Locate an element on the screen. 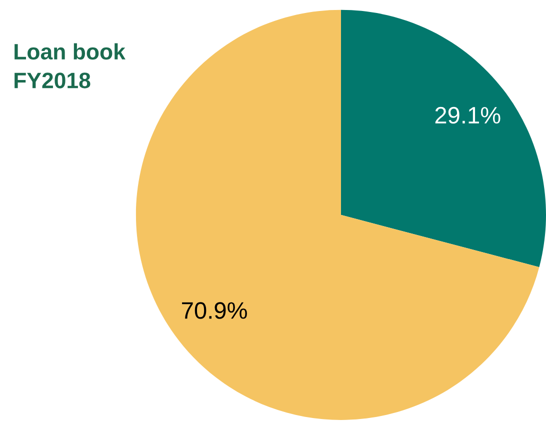 The height and width of the screenshot is (425, 546). data-label: 70.9% is located at coordinates (214, 310).